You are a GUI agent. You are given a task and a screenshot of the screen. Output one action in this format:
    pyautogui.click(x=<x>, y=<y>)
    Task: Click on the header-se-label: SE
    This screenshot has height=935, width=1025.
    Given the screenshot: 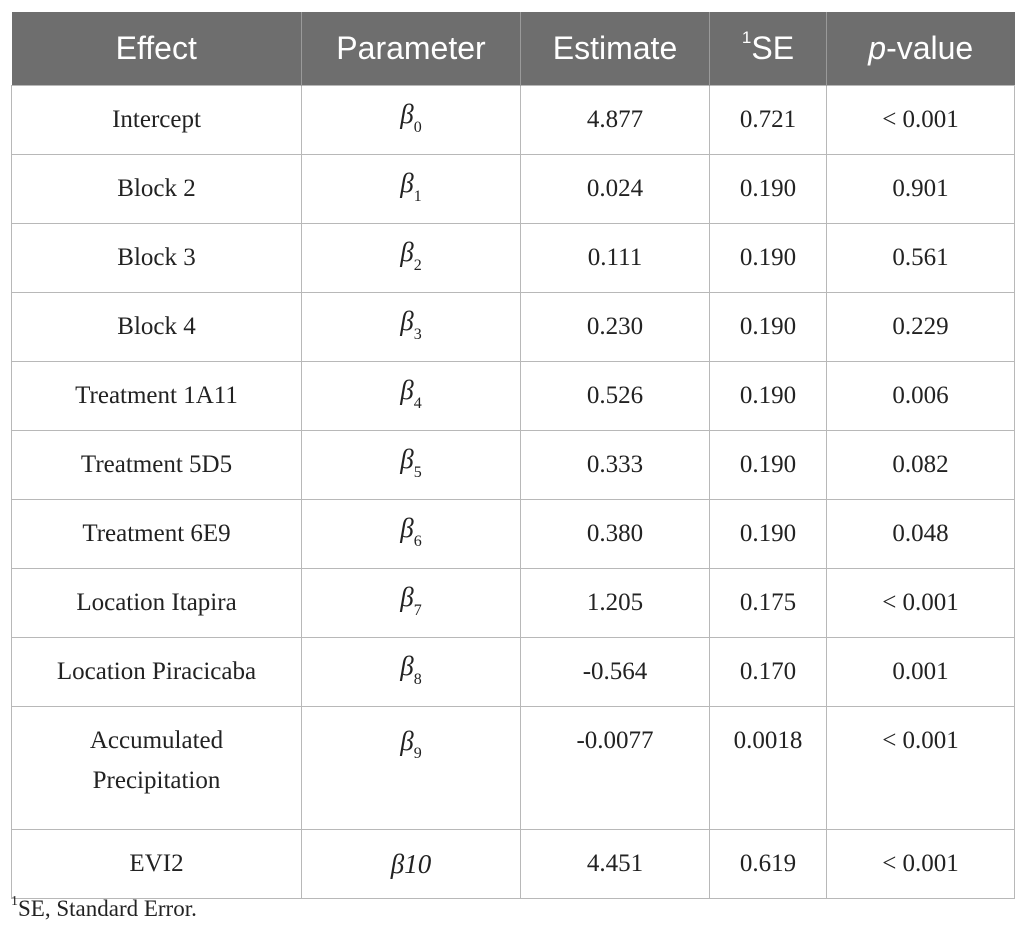 What is the action you would take?
    pyautogui.click(x=773, y=48)
    